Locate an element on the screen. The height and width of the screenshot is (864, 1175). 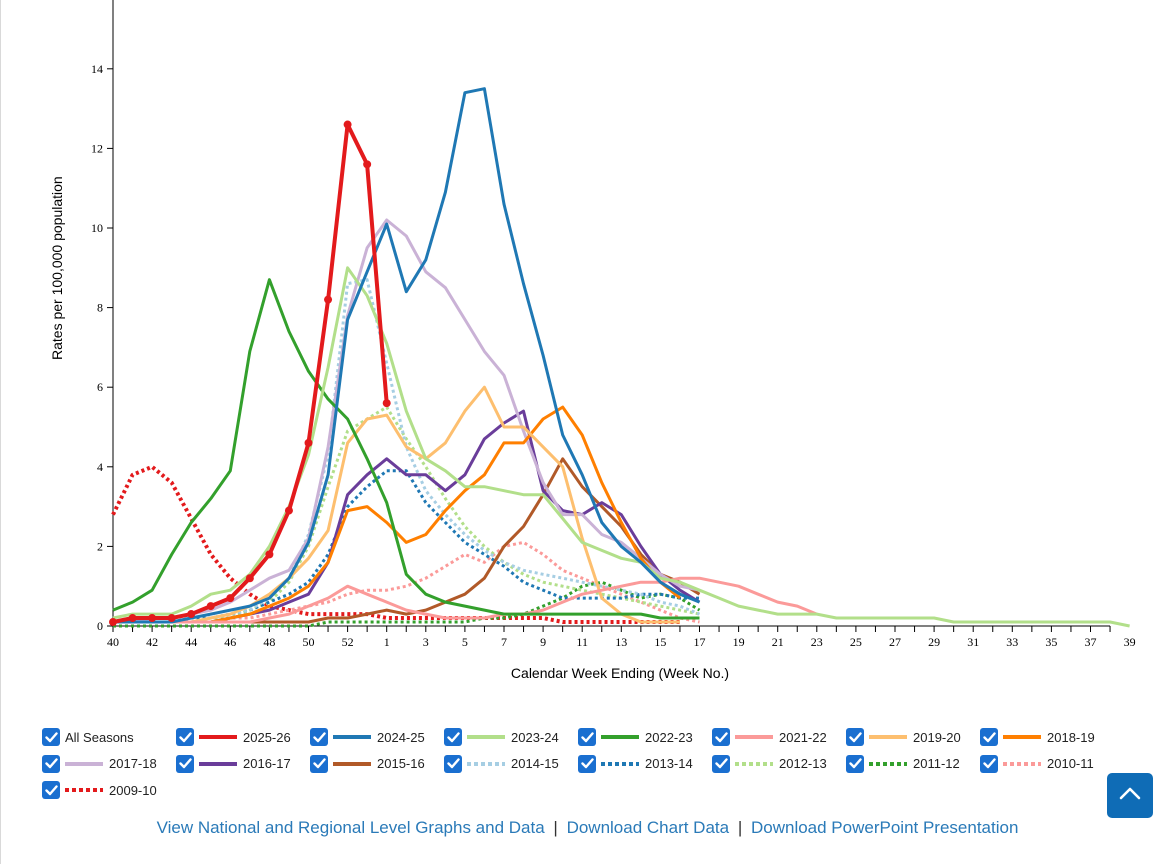
legend-item-2012-13: 2012-13 is located at coordinates (769, 764).